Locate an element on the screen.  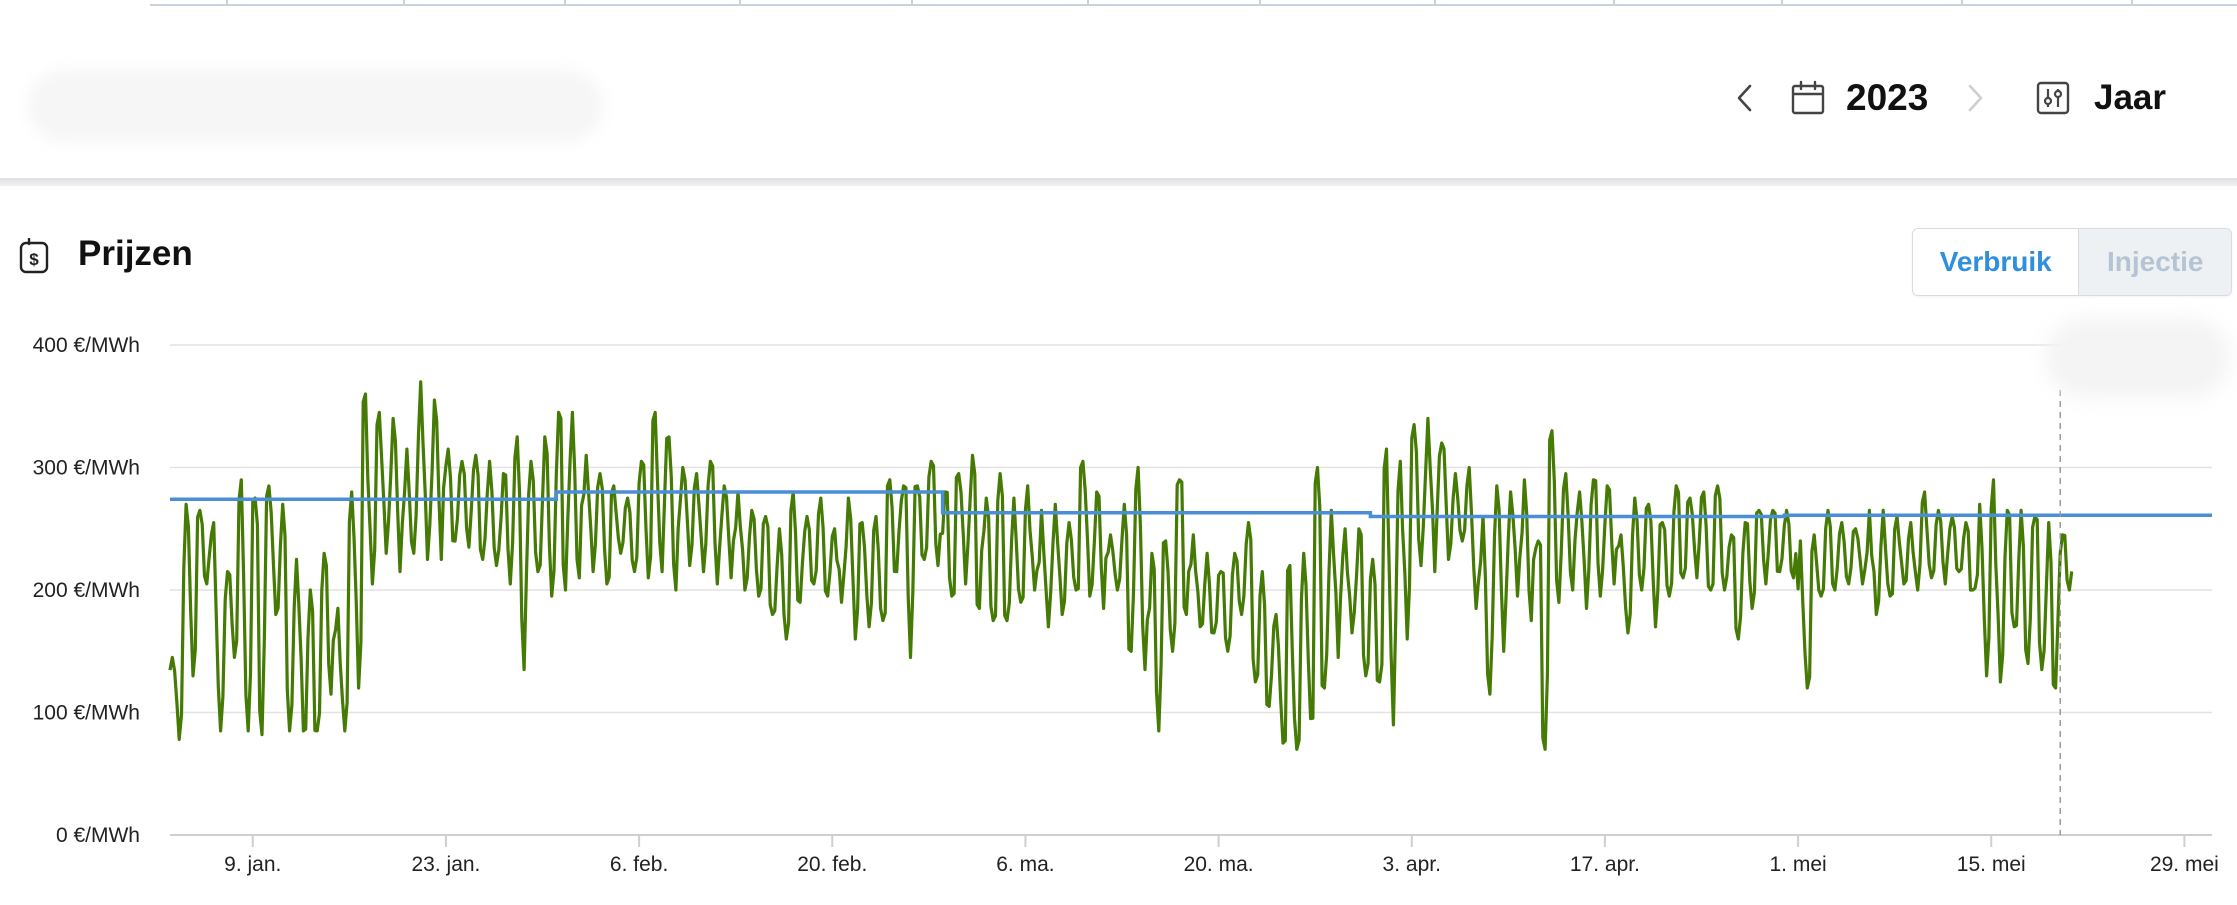
verbruik-tab: Verbruik is located at coordinates (1996, 262).